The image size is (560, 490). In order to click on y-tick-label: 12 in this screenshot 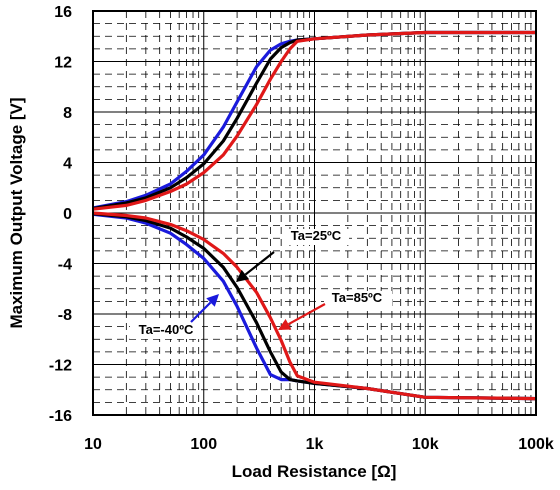, I will do `click(63, 63)`.